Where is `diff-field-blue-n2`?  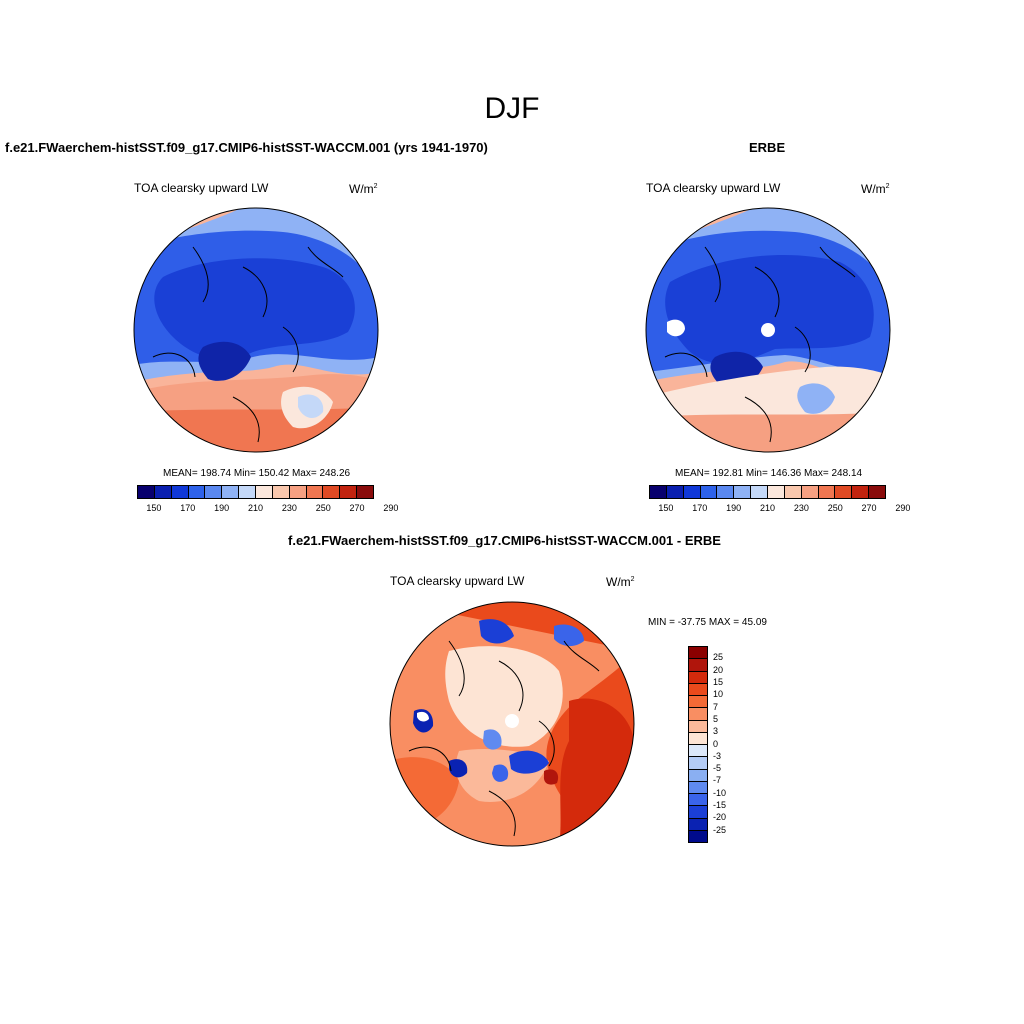 diff-field-blue-n2 is located at coordinates (569, 635).